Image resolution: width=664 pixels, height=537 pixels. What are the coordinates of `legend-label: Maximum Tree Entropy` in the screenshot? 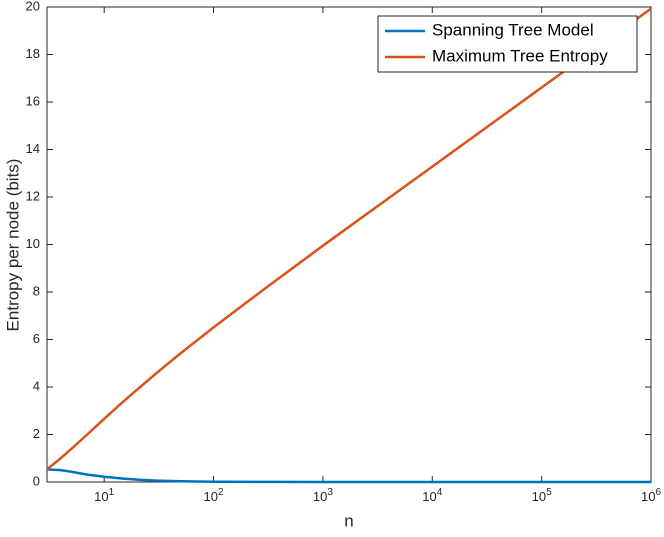 It's located at (520, 55).